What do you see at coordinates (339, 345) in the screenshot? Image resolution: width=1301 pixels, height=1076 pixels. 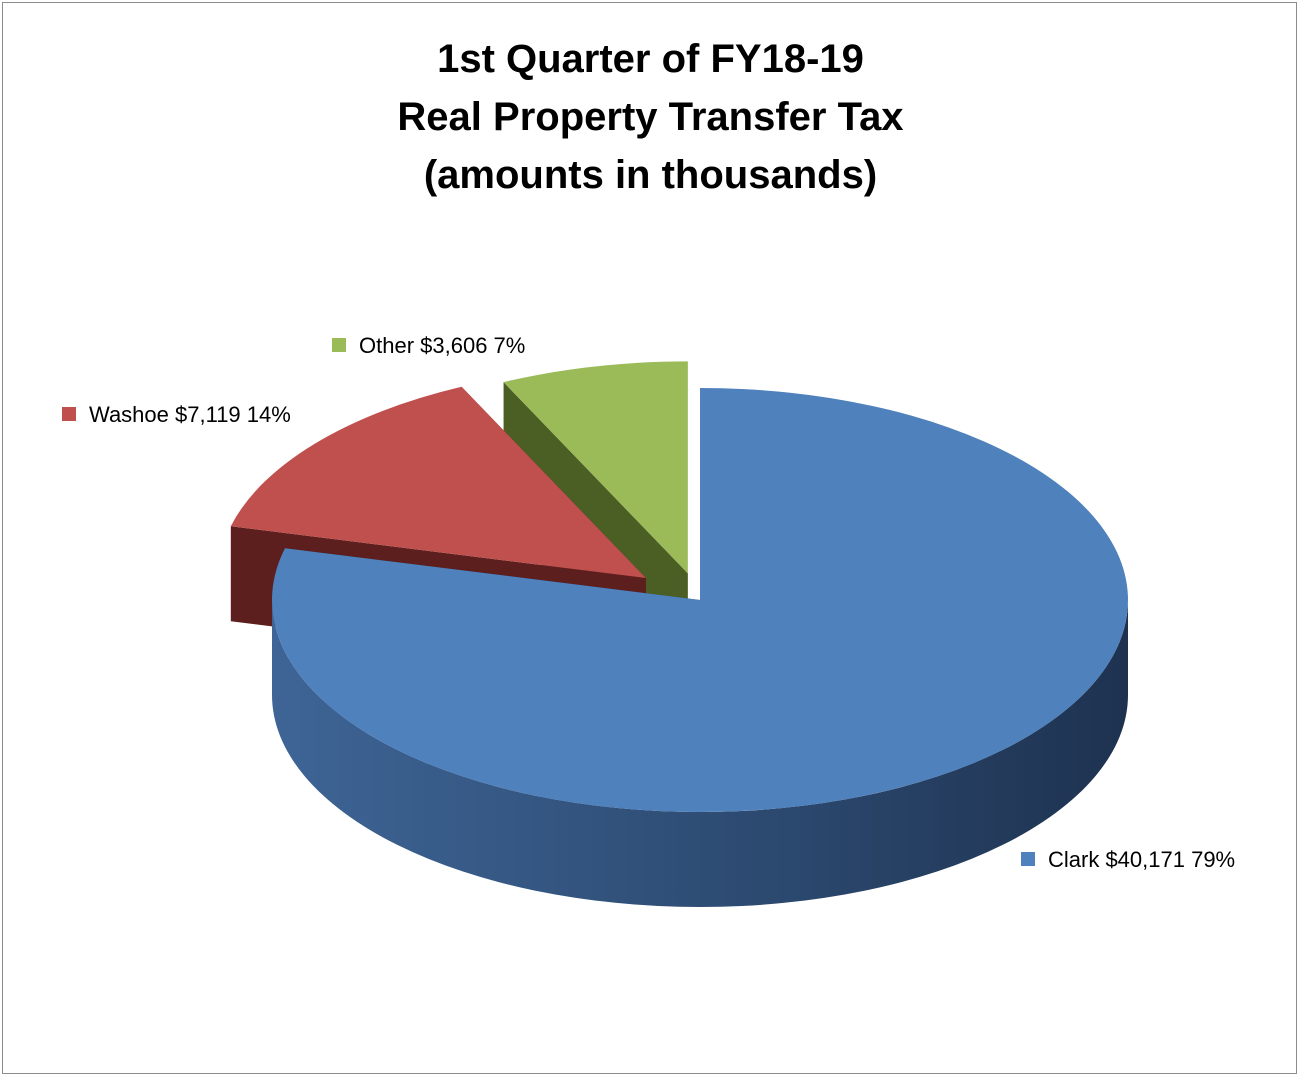 I see `data-label-other-marker` at bounding box center [339, 345].